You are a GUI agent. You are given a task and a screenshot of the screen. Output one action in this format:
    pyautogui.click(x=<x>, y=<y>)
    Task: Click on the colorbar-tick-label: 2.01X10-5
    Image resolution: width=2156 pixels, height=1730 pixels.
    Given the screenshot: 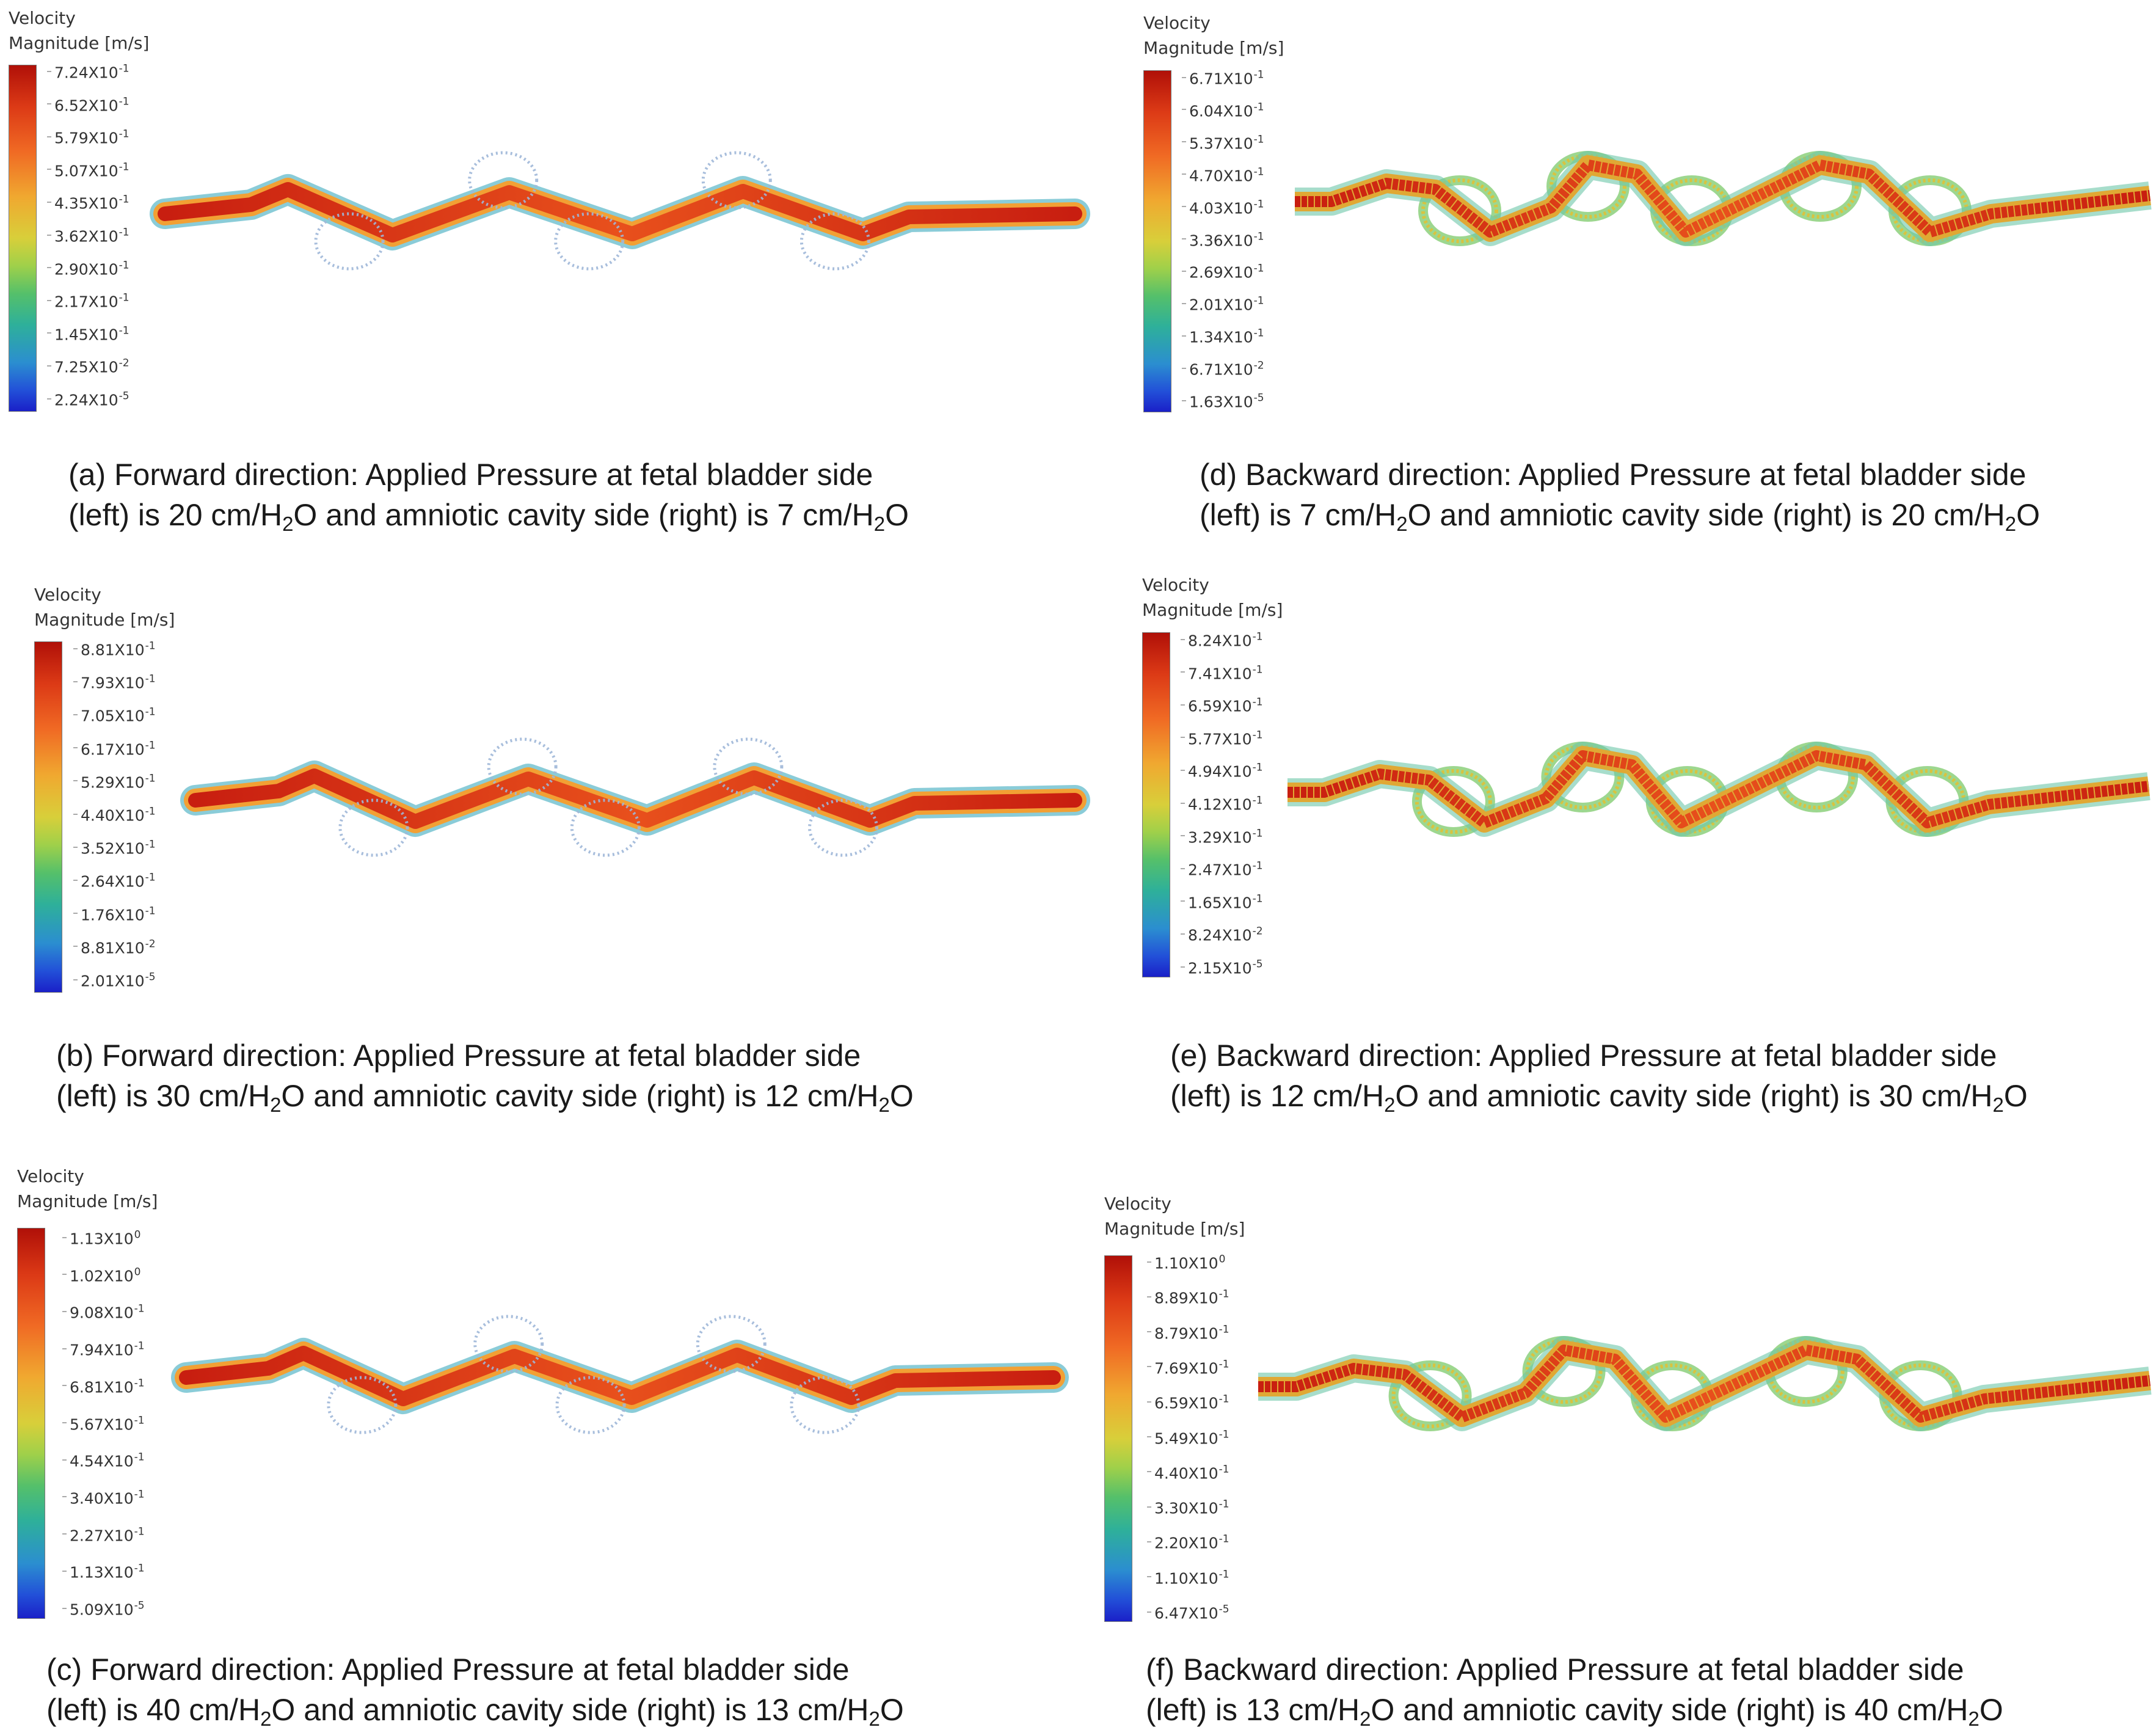 What is the action you would take?
    pyautogui.click(x=114, y=979)
    